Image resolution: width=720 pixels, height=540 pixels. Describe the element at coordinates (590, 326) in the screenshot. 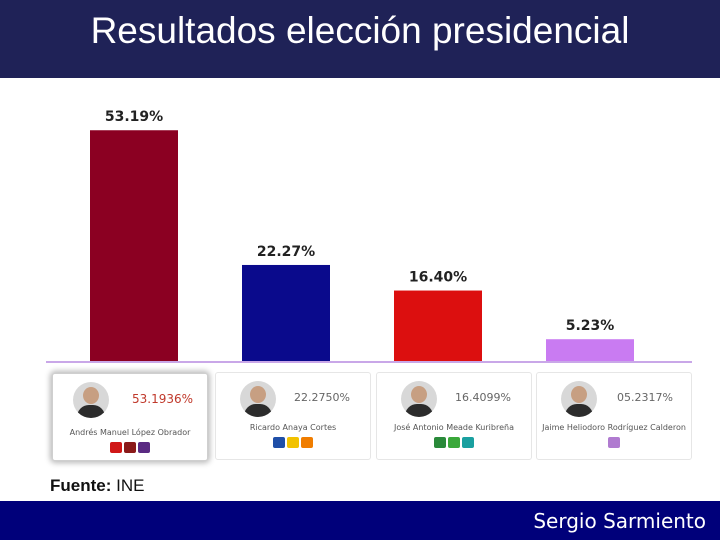

I see `bar-value-label: 5.23%` at that location.